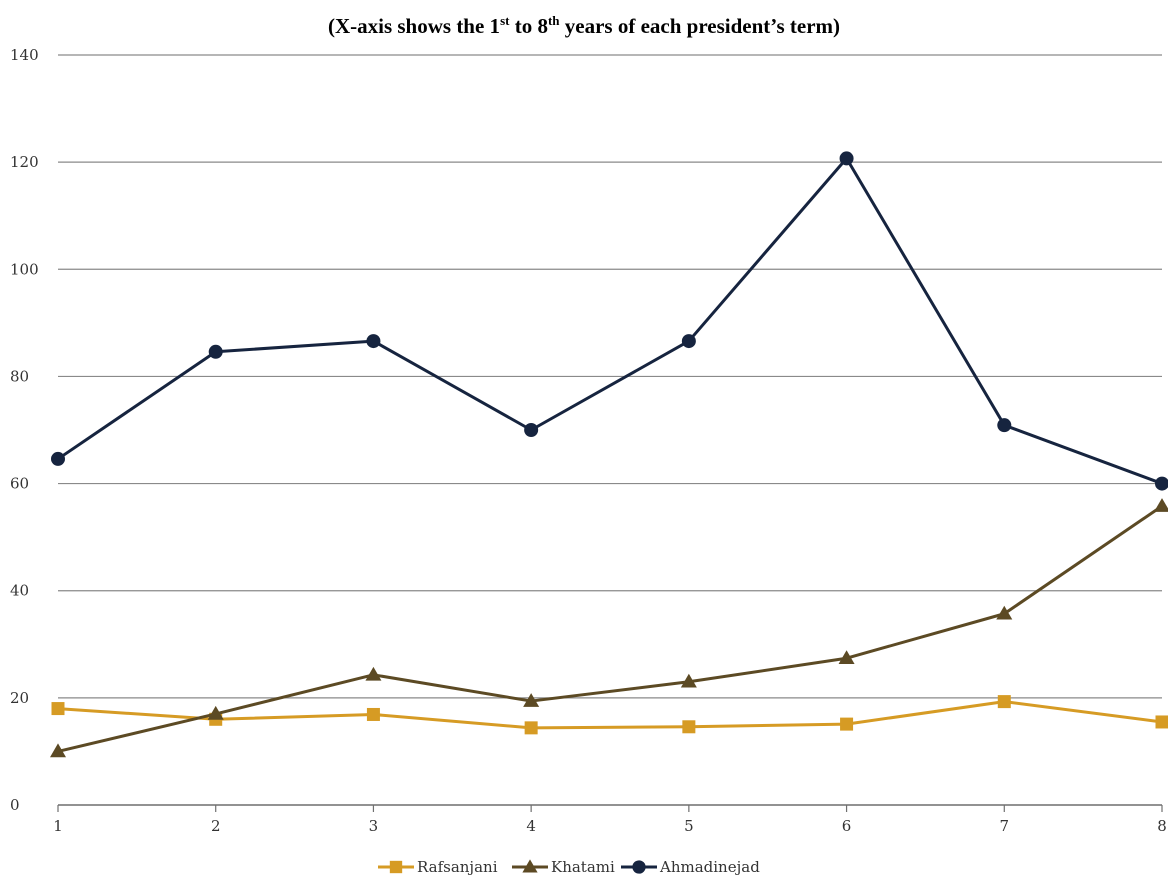 The height and width of the screenshot is (882, 1168). What do you see at coordinates (610, 715) in the screenshot?
I see `series-line-rafsanjani` at bounding box center [610, 715].